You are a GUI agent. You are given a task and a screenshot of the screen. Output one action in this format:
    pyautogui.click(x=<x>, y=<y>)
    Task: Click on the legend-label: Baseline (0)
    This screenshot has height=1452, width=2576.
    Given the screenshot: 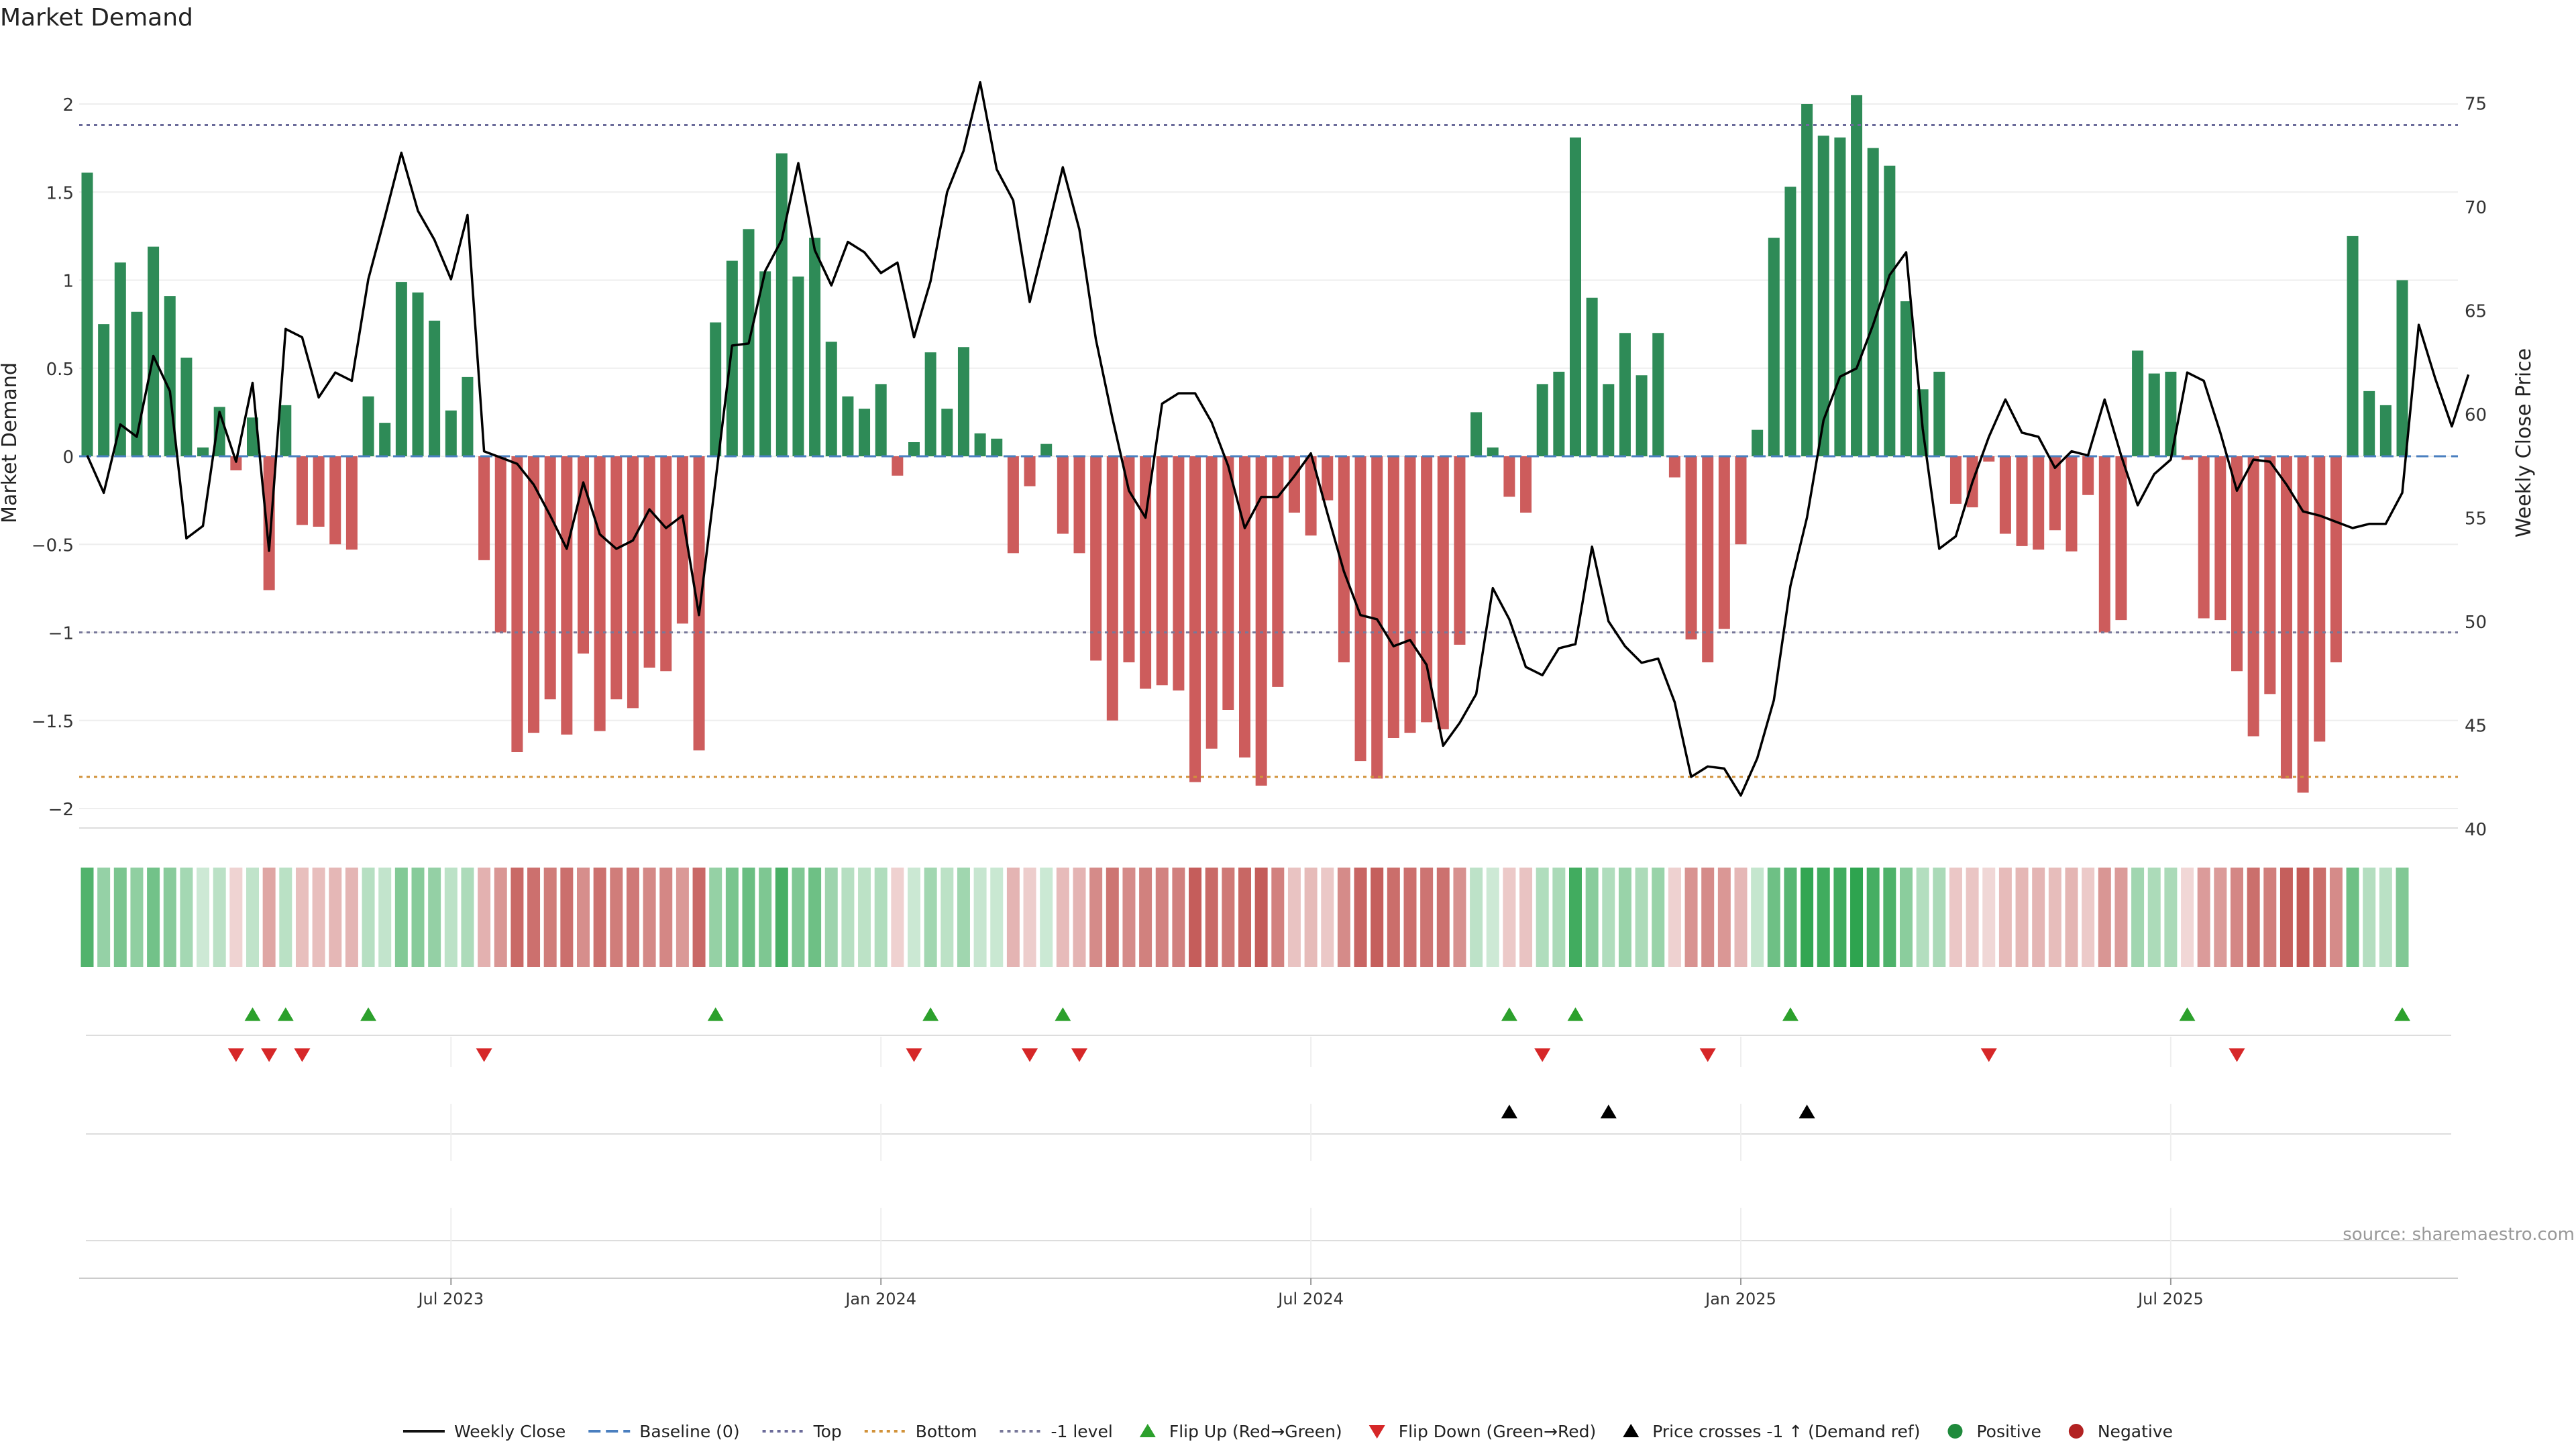 What is the action you would take?
    pyautogui.click(x=689, y=1432)
    